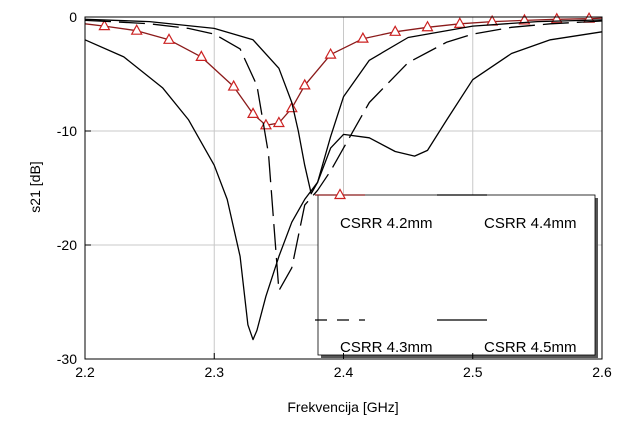 Image resolution: width=624 pixels, height=421 pixels. What do you see at coordinates (473, 372) in the screenshot?
I see `x-tick-label: 2.5` at bounding box center [473, 372].